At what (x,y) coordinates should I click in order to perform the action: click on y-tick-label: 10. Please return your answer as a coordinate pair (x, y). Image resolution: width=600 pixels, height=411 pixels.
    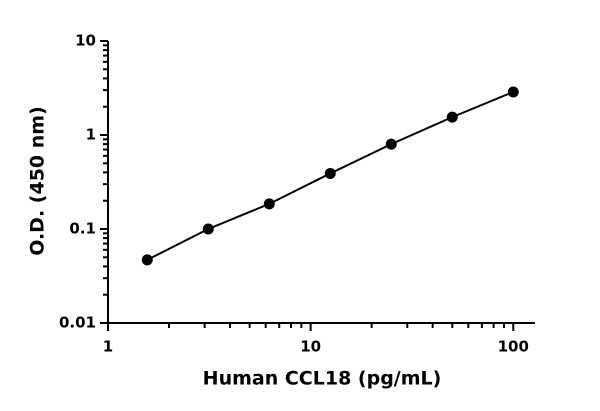
    Looking at the image, I should click on (85, 41).